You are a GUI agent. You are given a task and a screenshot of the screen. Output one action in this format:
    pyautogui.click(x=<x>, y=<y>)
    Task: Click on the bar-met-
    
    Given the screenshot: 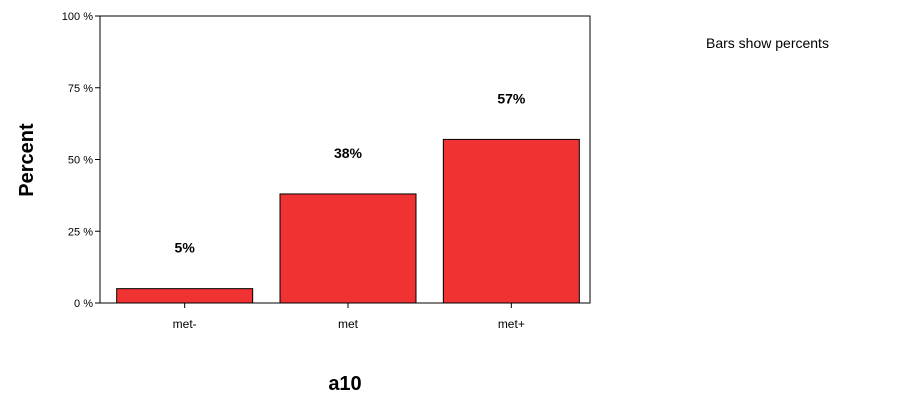 What is the action you would take?
    pyautogui.click(x=185, y=296)
    